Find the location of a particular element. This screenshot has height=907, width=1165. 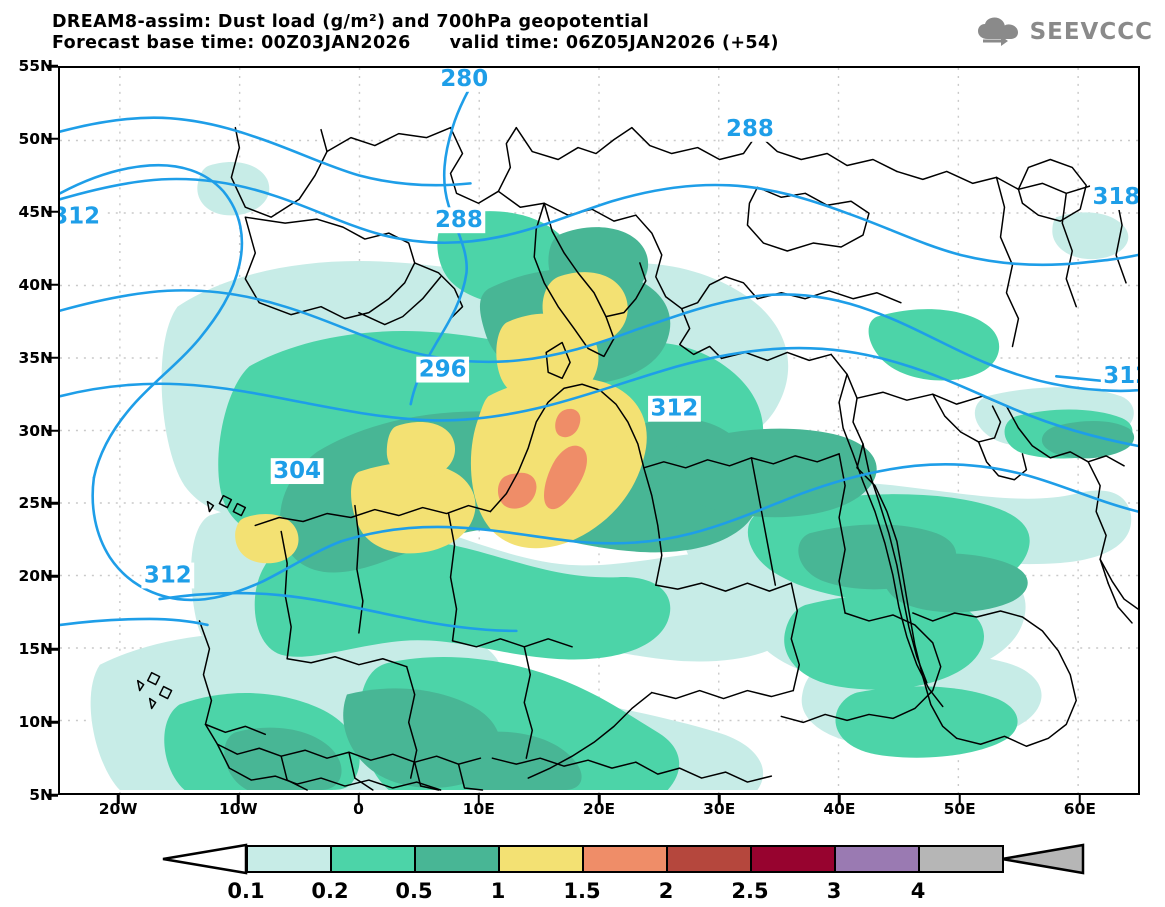

logo-text: SEEVCCC is located at coordinates (1091, 32).